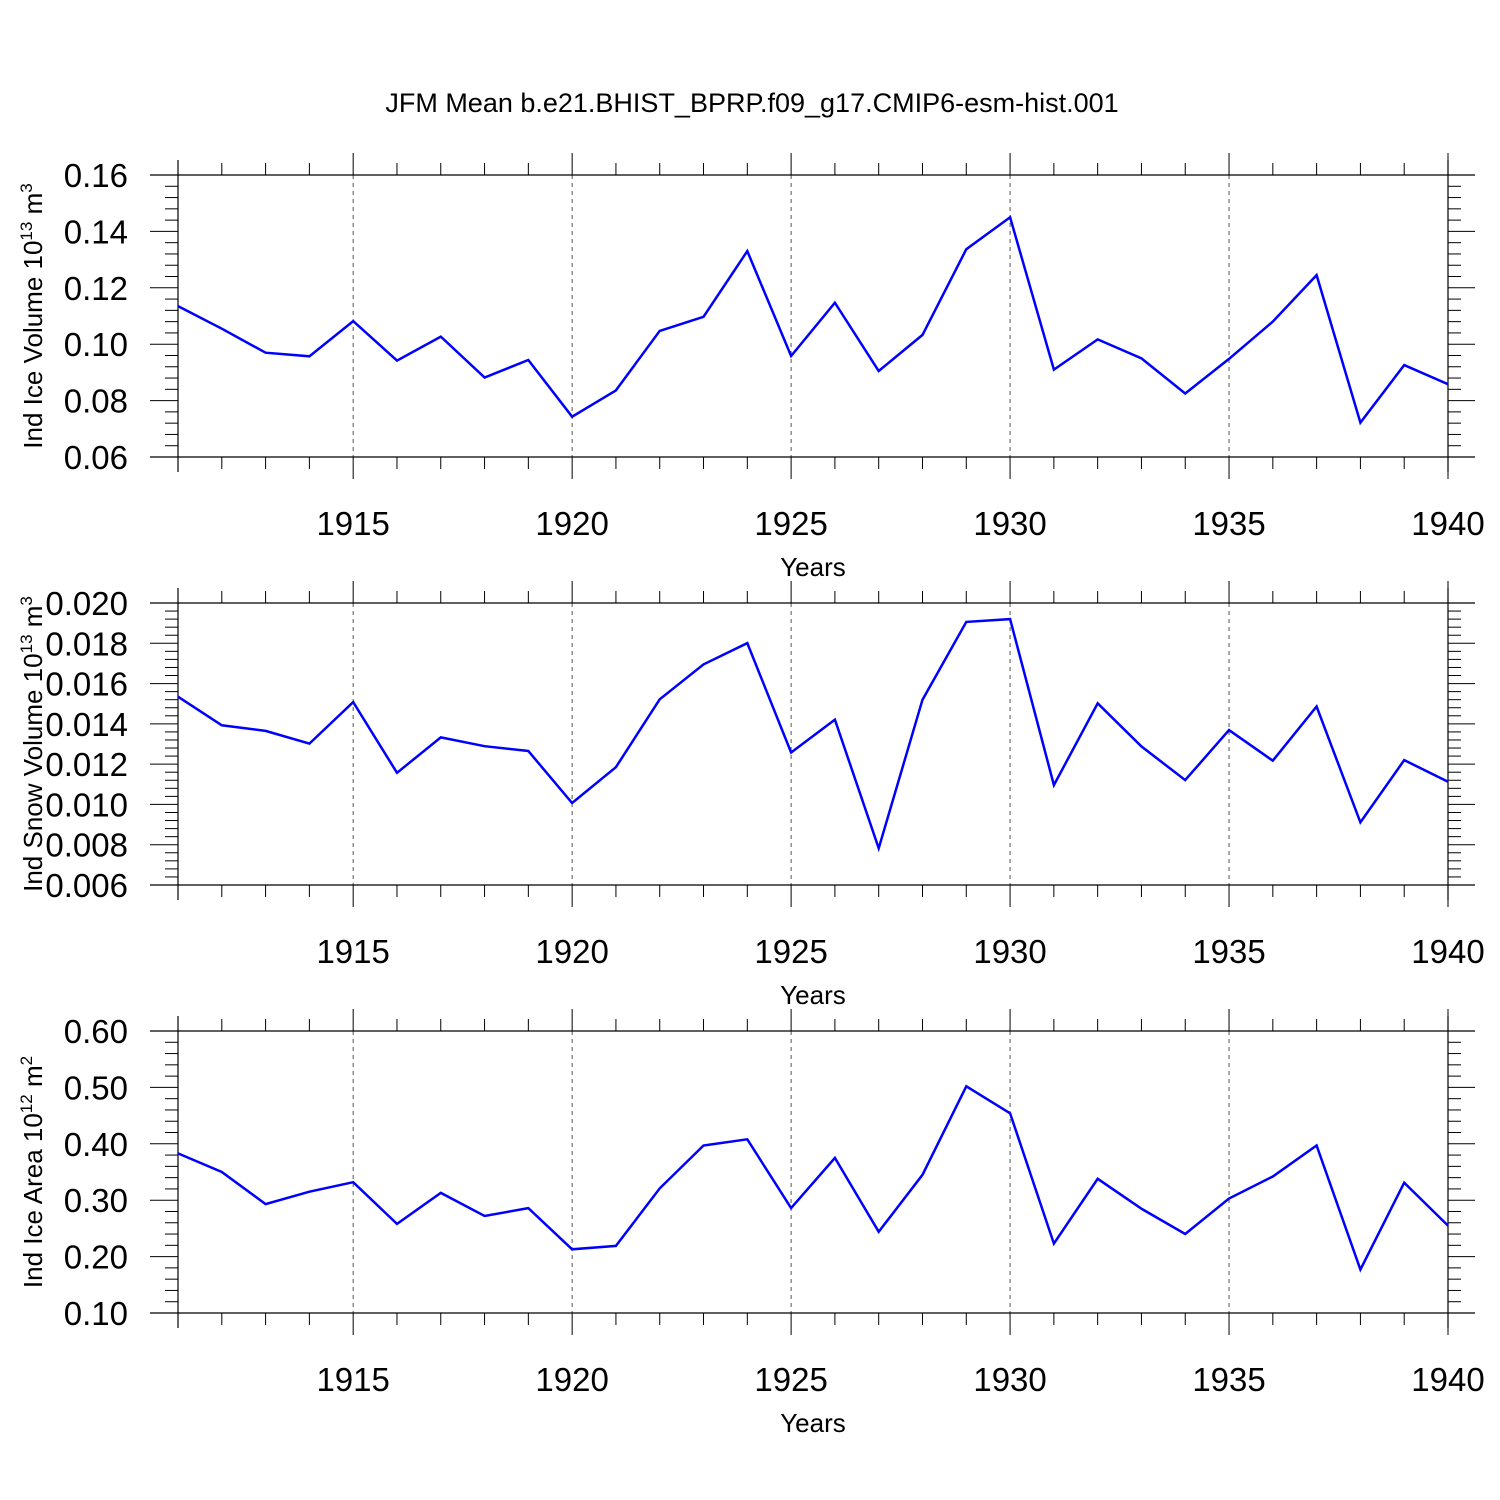  What do you see at coordinates (96, 231) in the screenshot?
I see `y-tick-label: 0.14` at bounding box center [96, 231].